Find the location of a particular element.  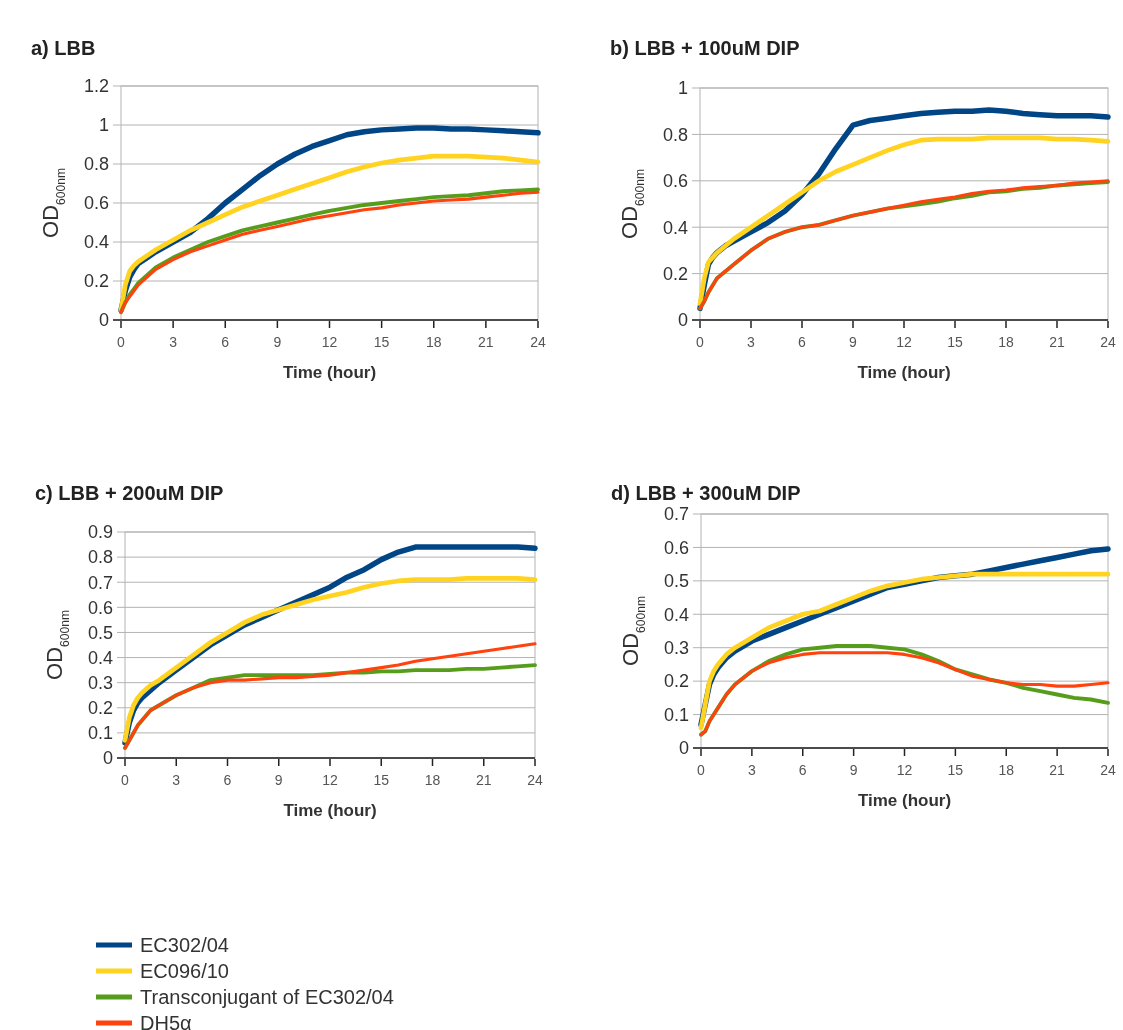

y-tick-label: 0.9 is located at coordinates (100, 532).